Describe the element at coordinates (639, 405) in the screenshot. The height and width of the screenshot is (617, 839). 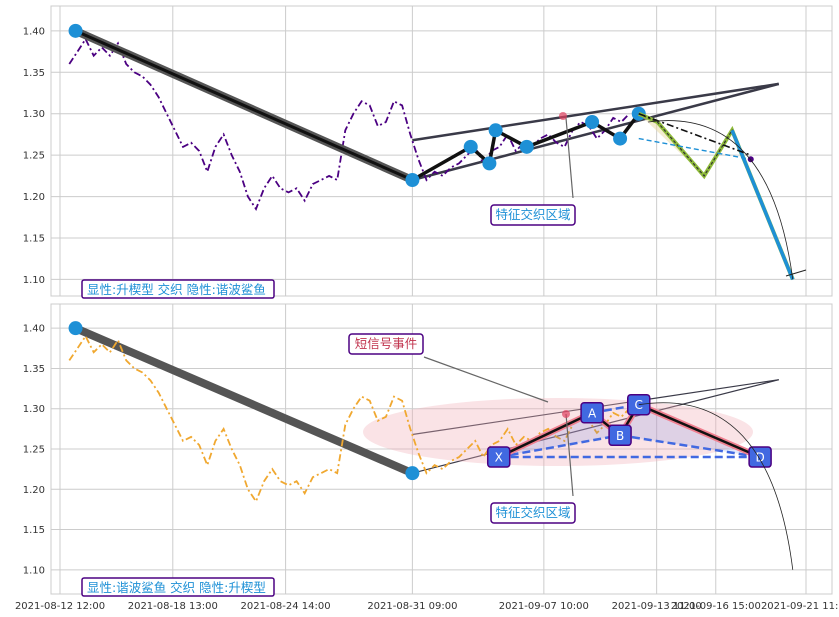
I see `xabcd-label: C` at that location.